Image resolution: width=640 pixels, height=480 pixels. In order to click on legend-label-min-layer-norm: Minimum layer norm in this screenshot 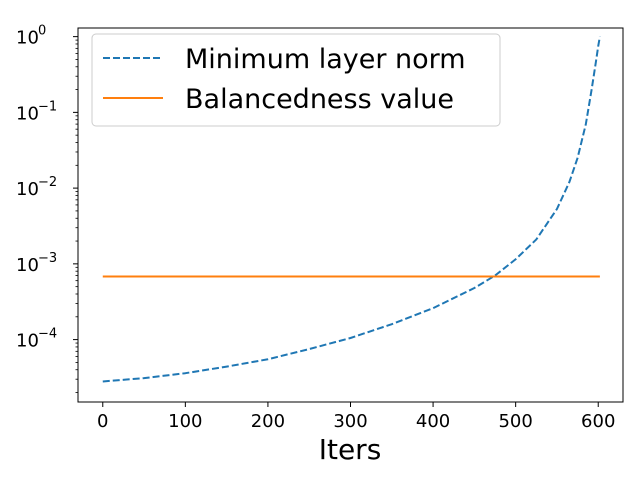, I will do `click(325, 59)`.